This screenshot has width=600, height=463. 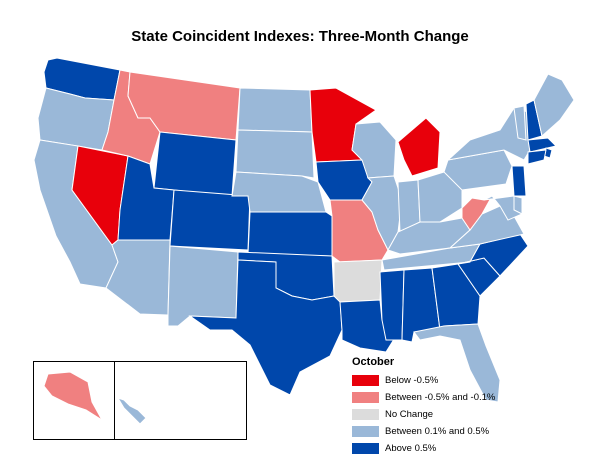 What do you see at coordinates (542, 145) in the screenshot?
I see `state-ma` at bounding box center [542, 145].